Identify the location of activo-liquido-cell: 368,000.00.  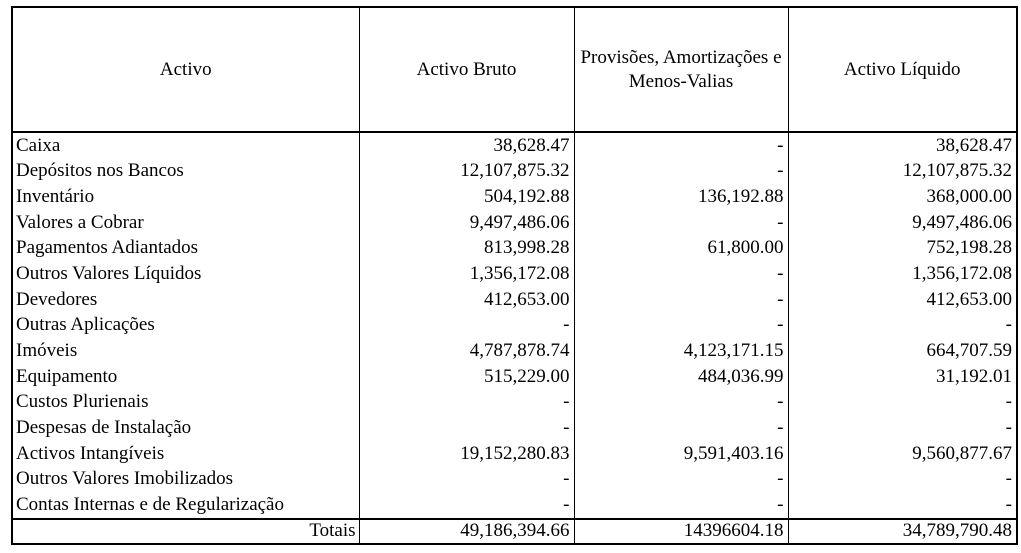
(902, 197).